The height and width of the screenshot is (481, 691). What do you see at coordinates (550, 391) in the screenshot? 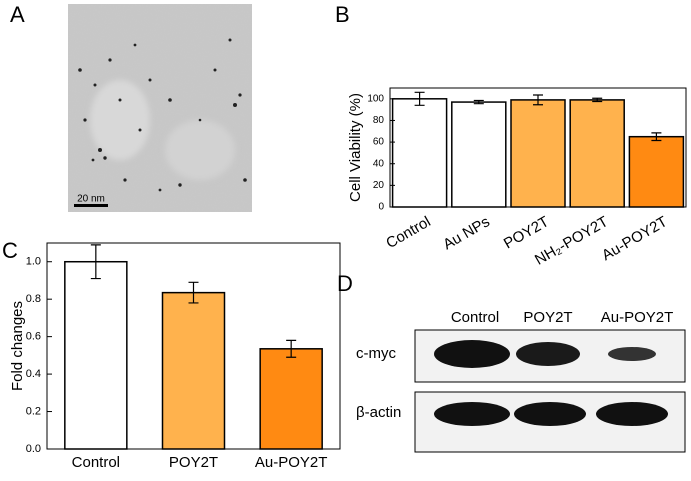
I see `western-blot` at bounding box center [550, 391].